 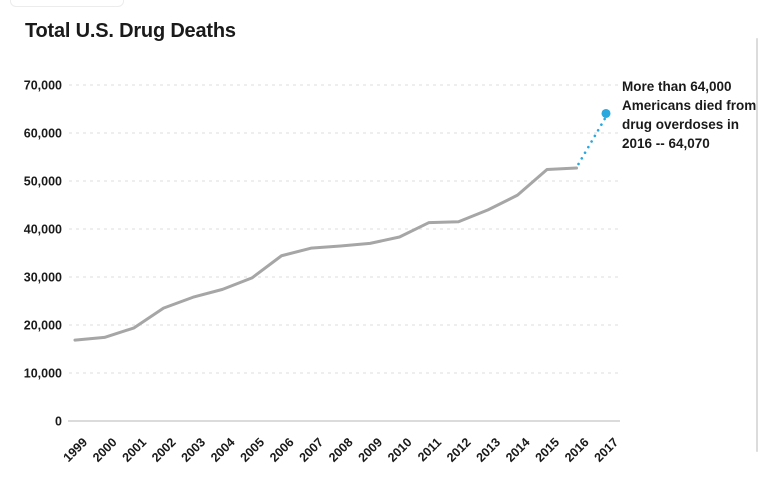 I want to click on projection-dotted-line, so click(x=592, y=141).